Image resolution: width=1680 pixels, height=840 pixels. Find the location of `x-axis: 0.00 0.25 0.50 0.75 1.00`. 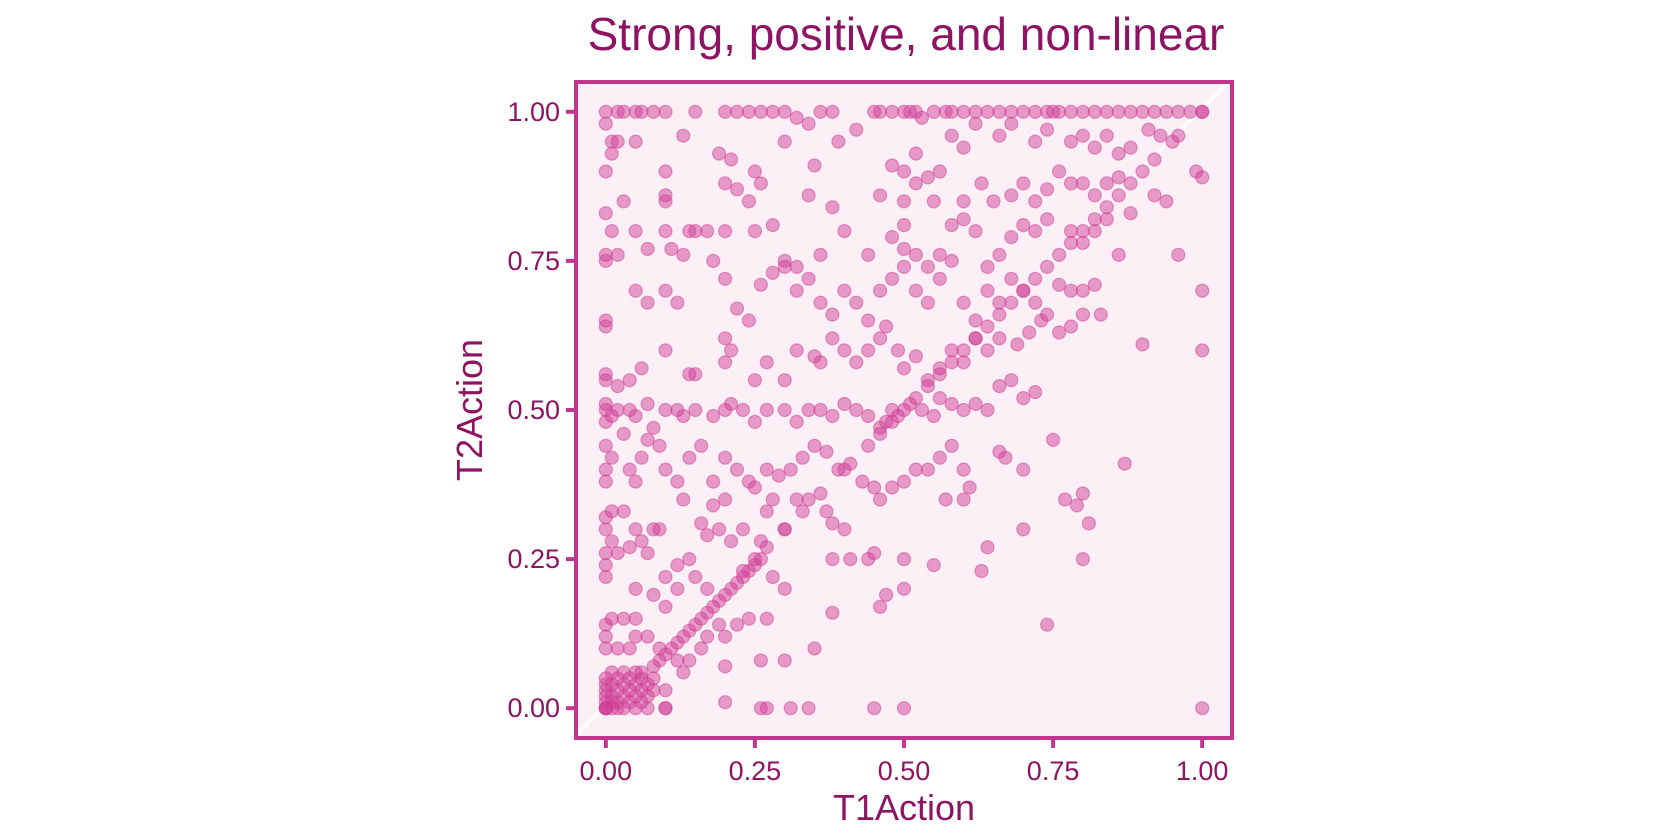

x-axis: 0.00 0.25 0.50 0.75 1.00 is located at coordinates (904, 763).